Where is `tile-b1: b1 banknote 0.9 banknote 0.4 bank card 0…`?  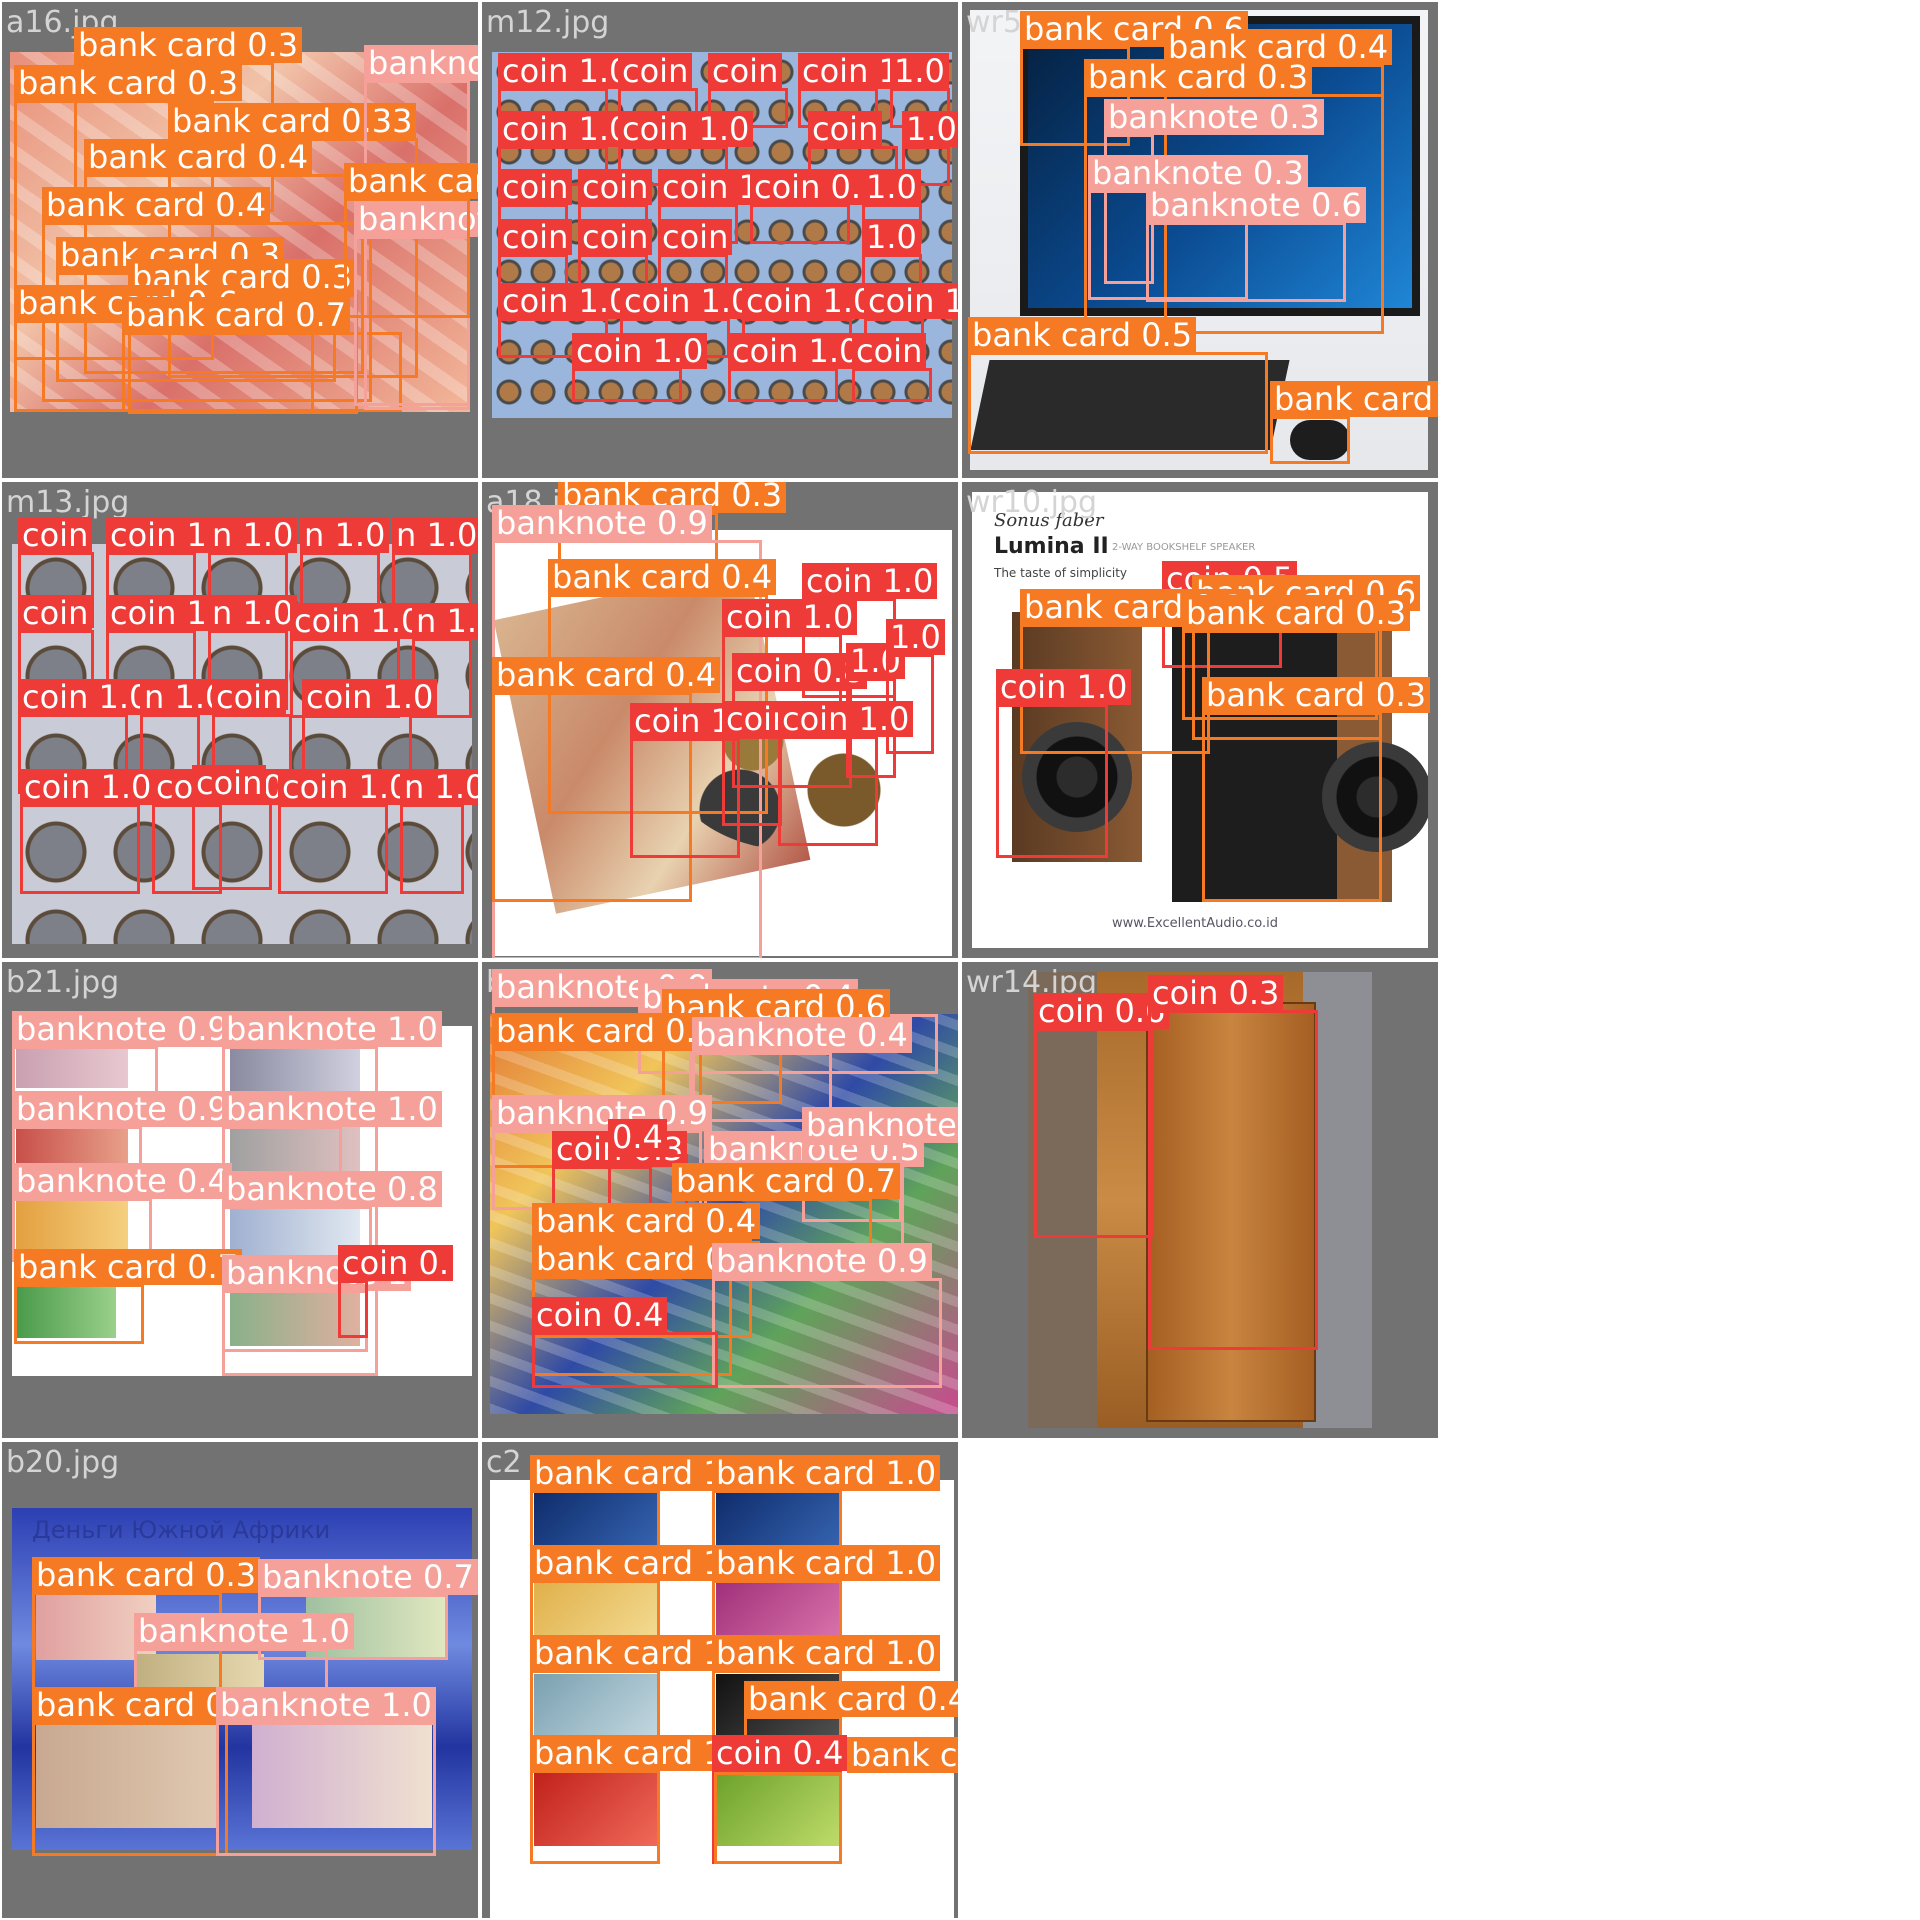 tile-b1: b1 banknote 0.9 banknote 0.4 bank card 0… is located at coordinates (720, 1200).